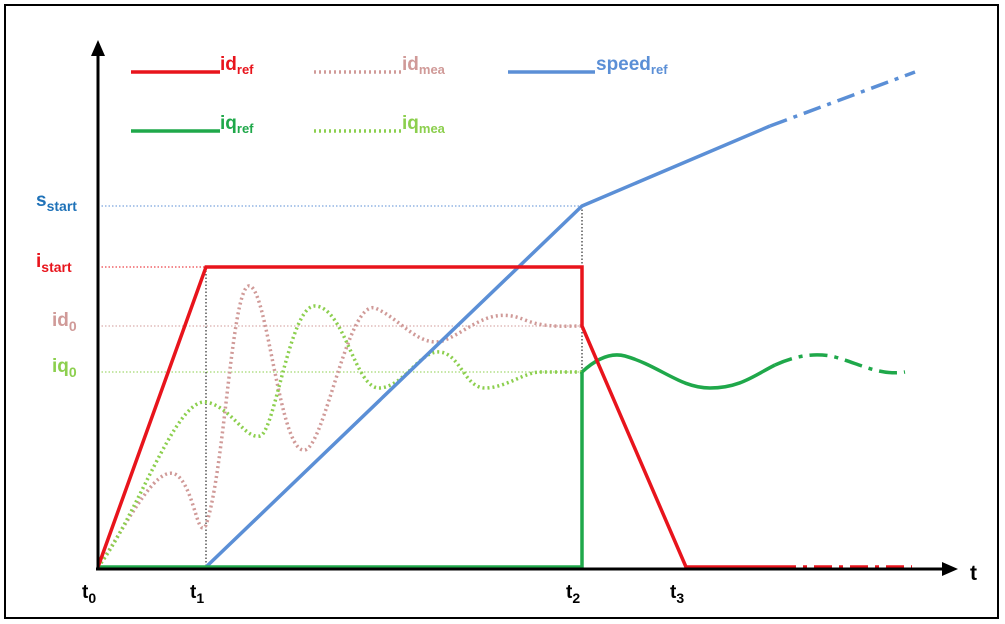 The width and height of the screenshot is (1005, 624). Describe the element at coordinates (56, 202) in the screenshot. I see `y-label-s-start: sstart` at that location.